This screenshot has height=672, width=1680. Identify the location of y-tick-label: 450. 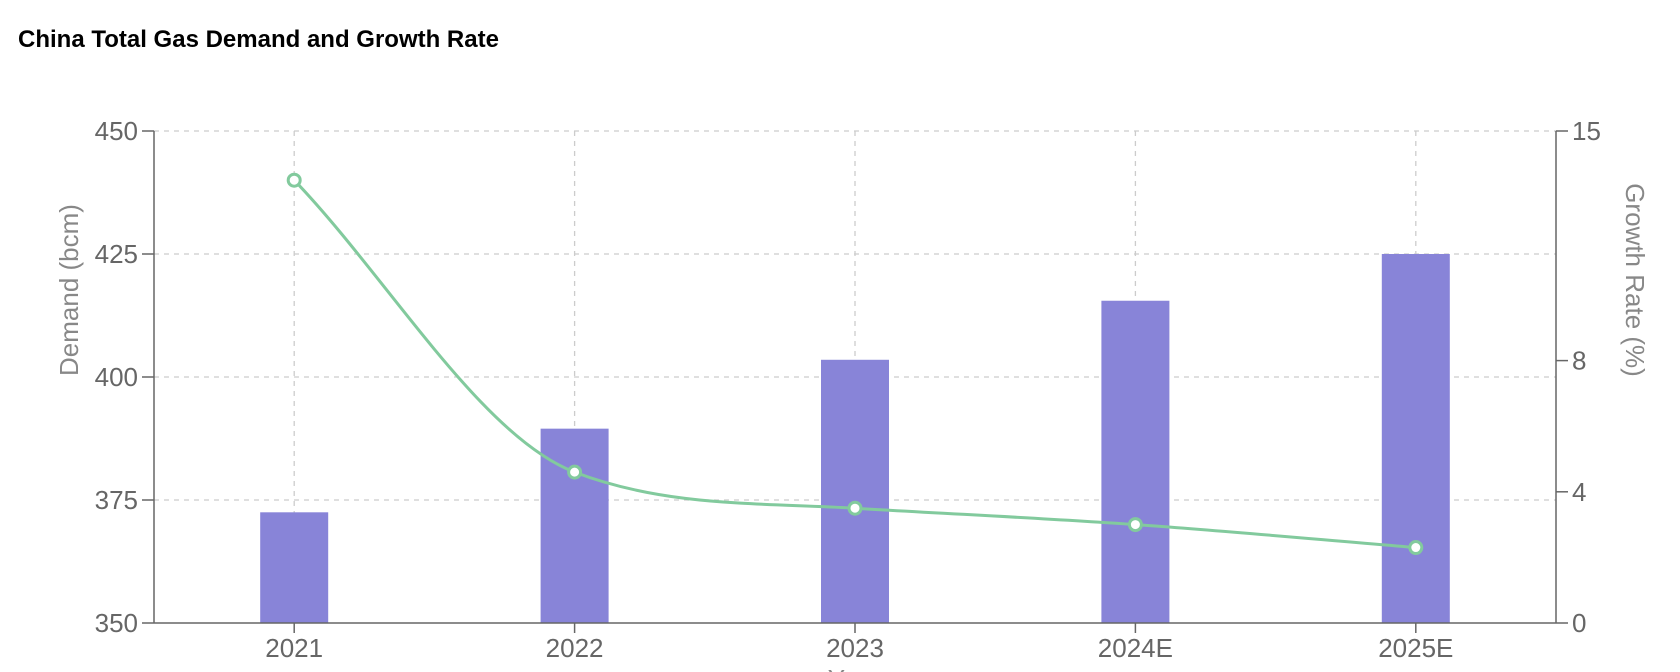
(116, 131).